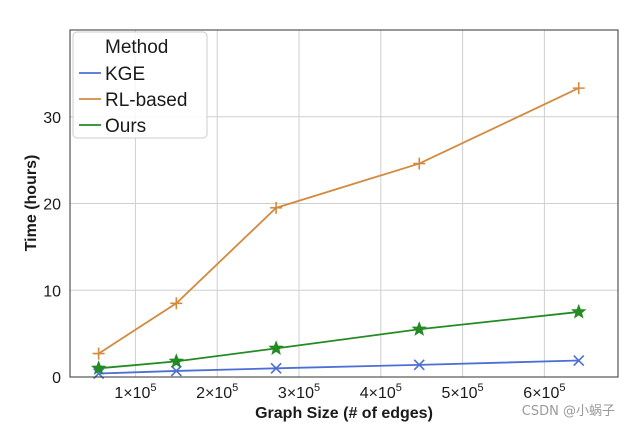  Describe the element at coordinates (56, 378) in the screenshot. I see `y-tick-label: 0` at that location.